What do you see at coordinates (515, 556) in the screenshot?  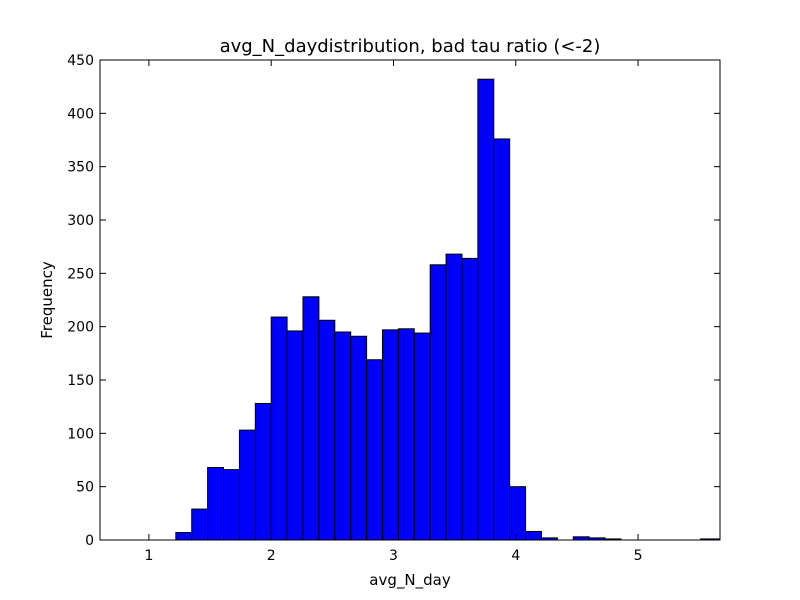 I see `x-tick-label: 4` at bounding box center [515, 556].